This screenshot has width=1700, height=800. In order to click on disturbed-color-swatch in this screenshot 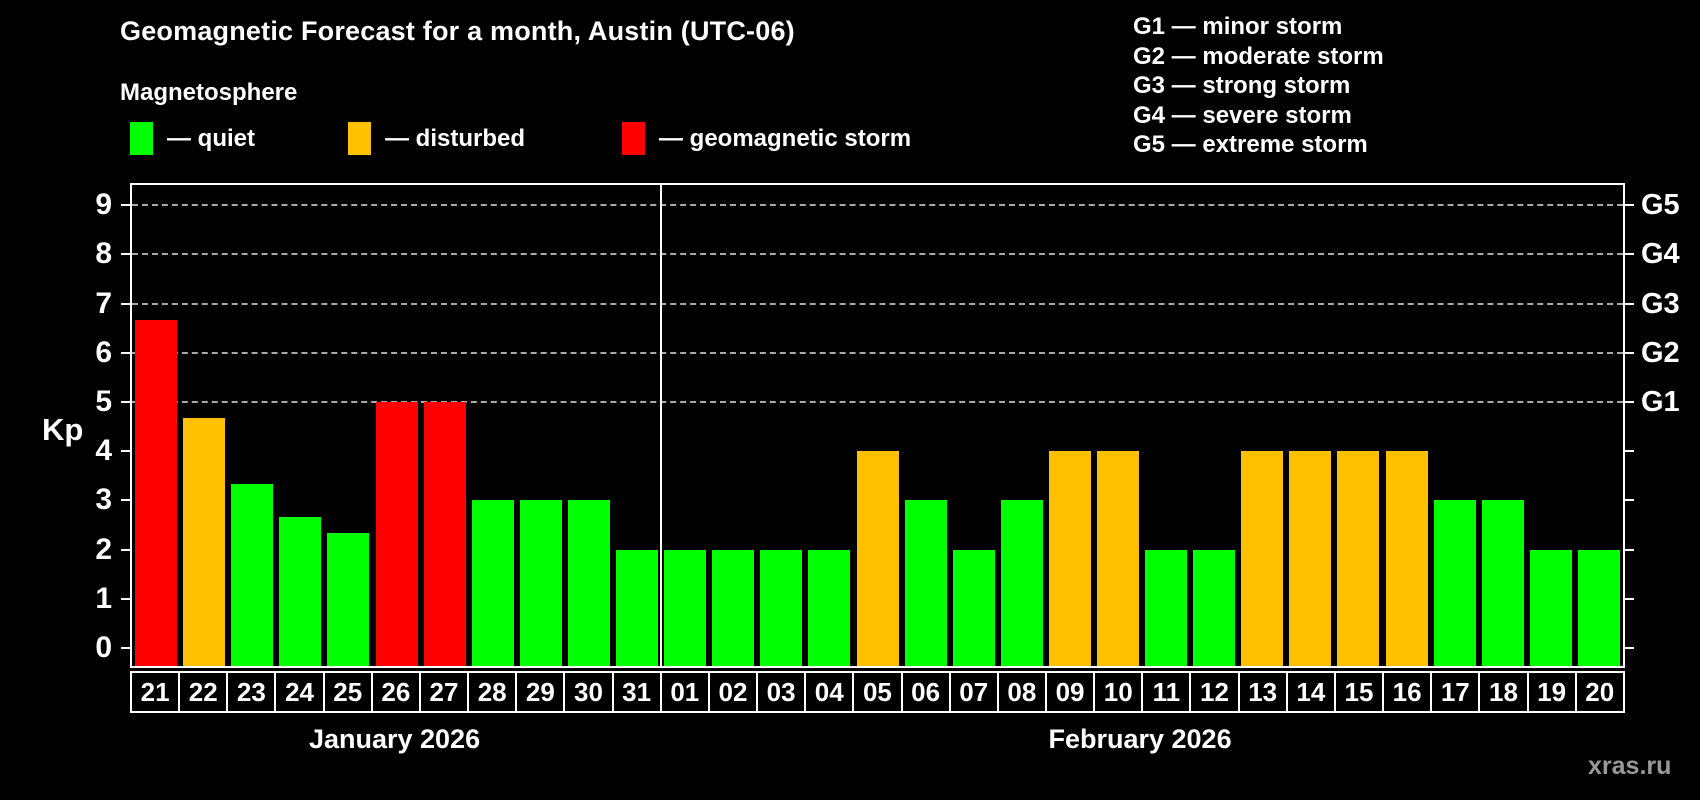, I will do `click(359, 138)`.